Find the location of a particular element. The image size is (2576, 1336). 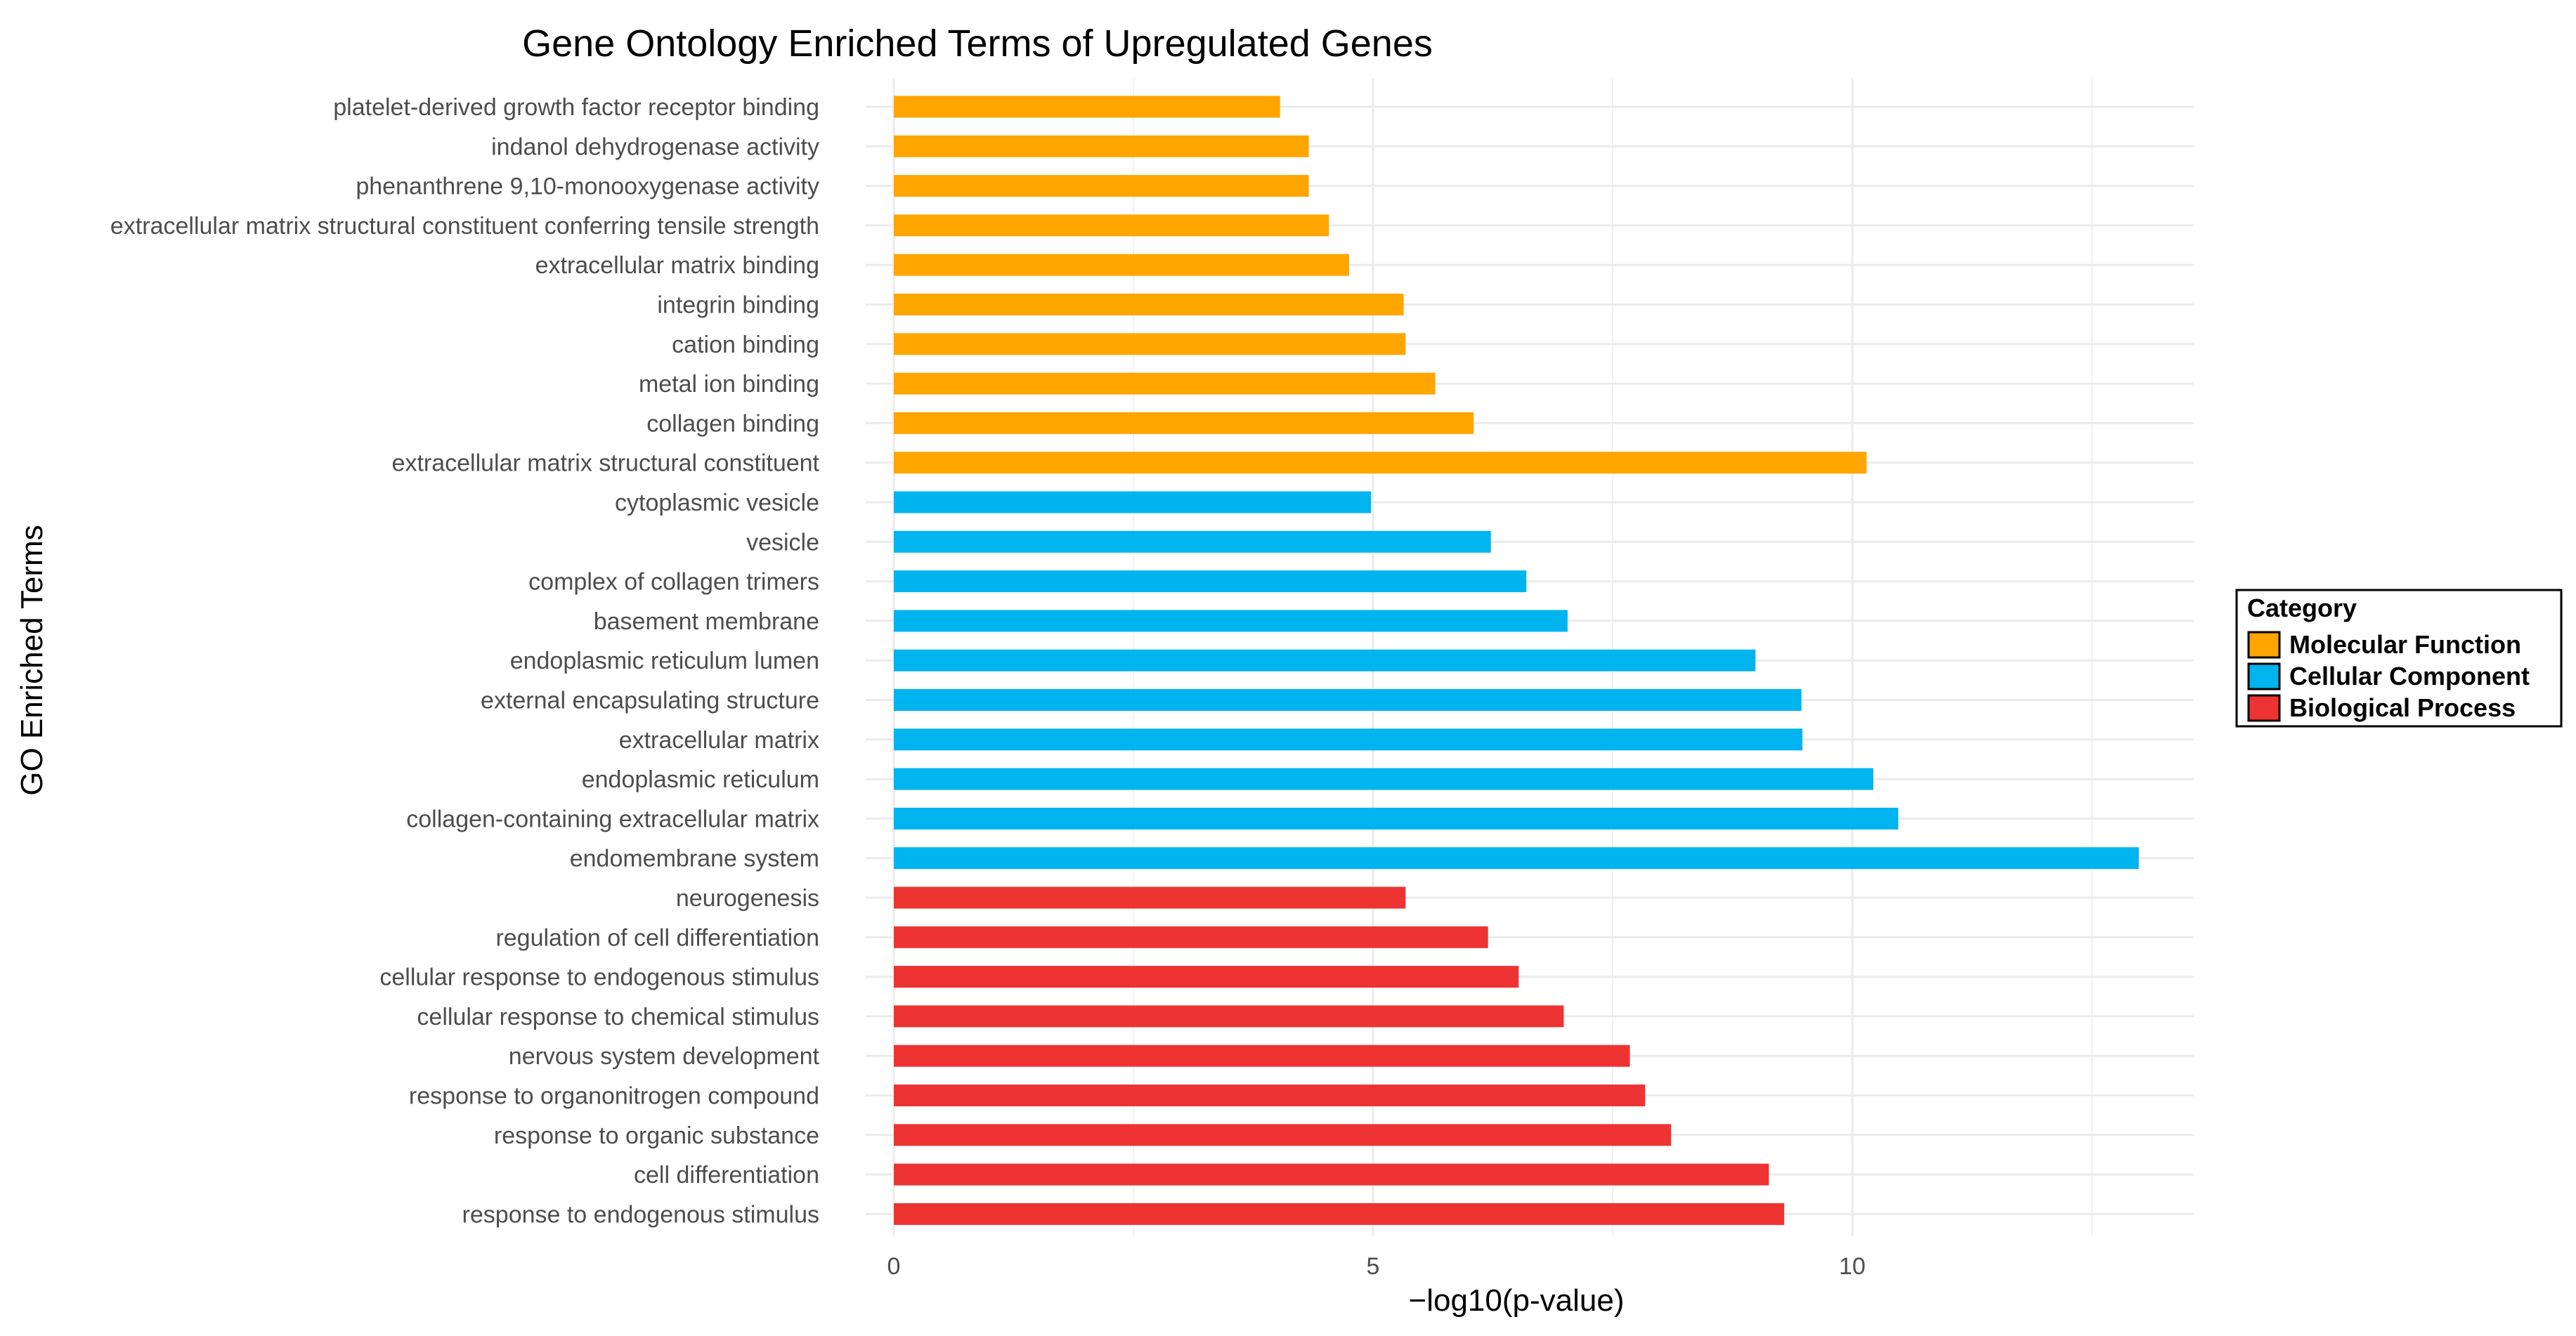

category-label: cell differentiation is located at coordinates (726, 1175).